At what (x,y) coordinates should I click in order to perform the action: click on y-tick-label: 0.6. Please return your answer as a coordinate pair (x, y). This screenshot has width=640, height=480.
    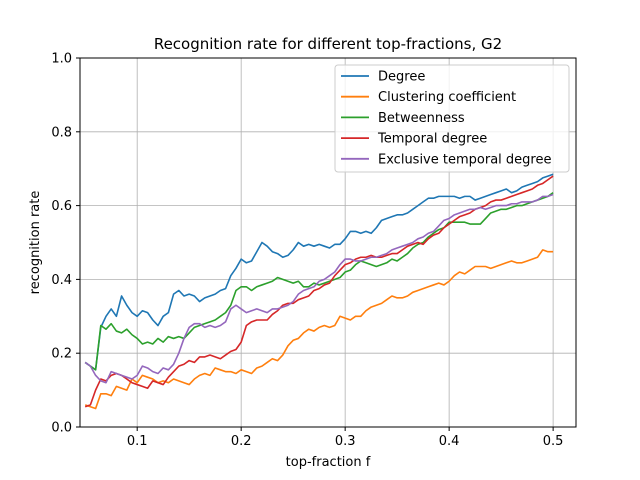
    Looking at the image, I should click on (61, 206).